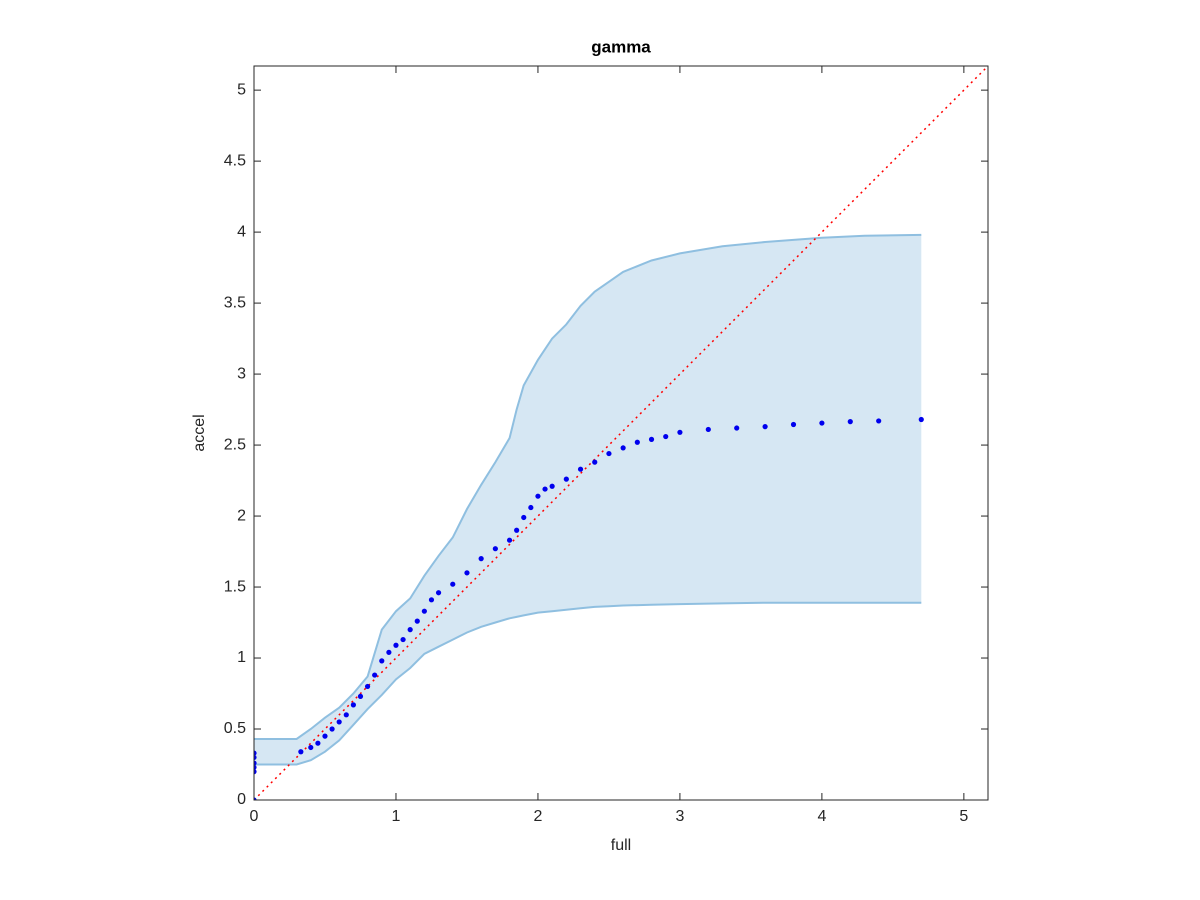 The image size is (1200, 900). What do you see at coordinates (396, 816) in the screenshot?
I see `x-tick-label: 1` at bounding box center [396, 816].